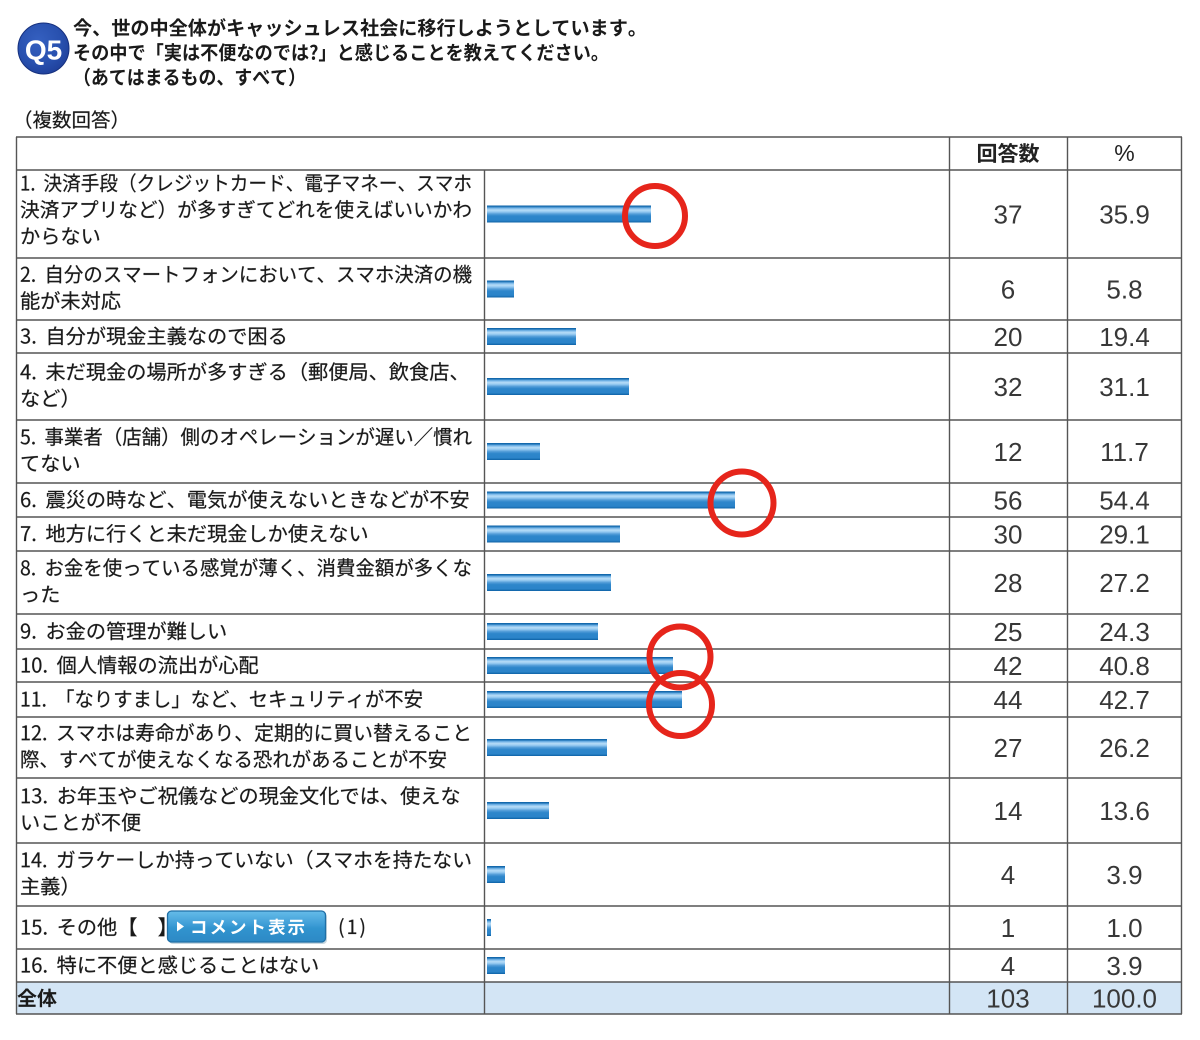  Describe the element at coordinates (1124, 452) in the screenshot. I see `svg-text: 11.7` at that location.